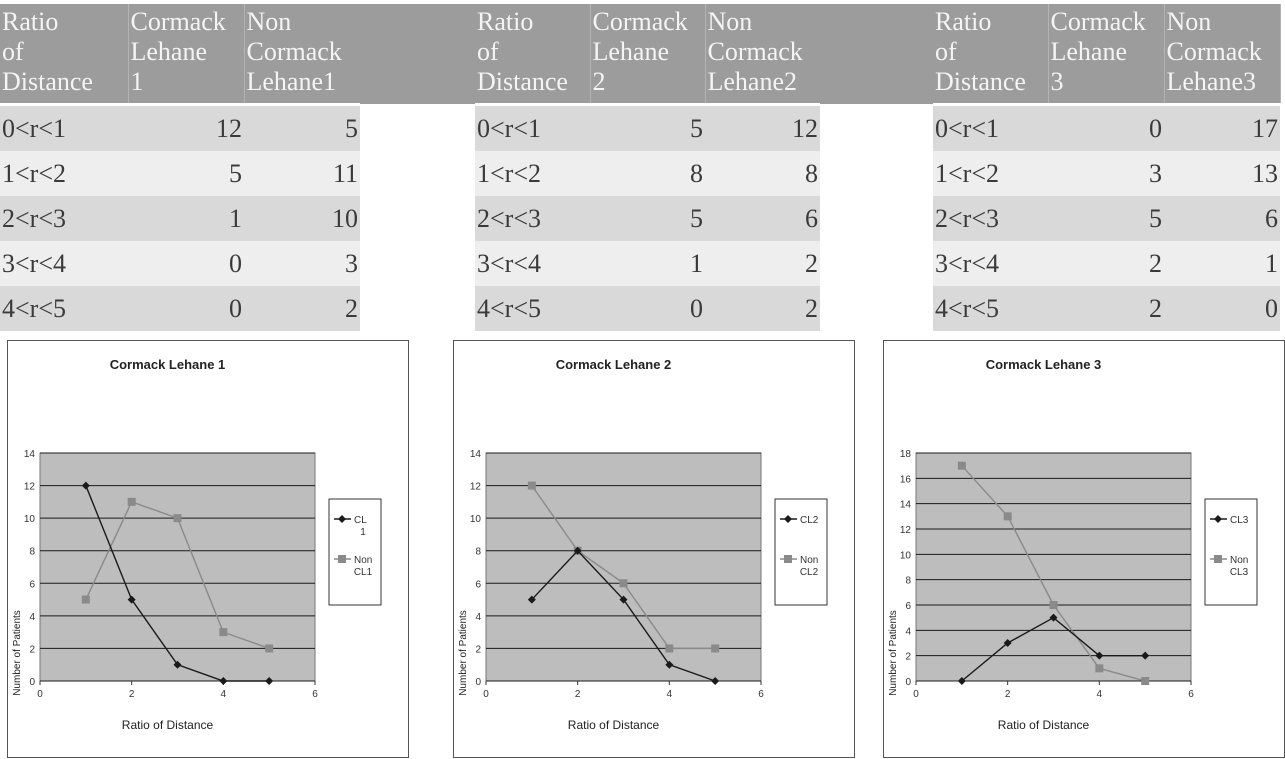  Describe the element at coordinates (180, 173) in the screenshot. I see `table-row: 1<r<2 5 11` at that location.